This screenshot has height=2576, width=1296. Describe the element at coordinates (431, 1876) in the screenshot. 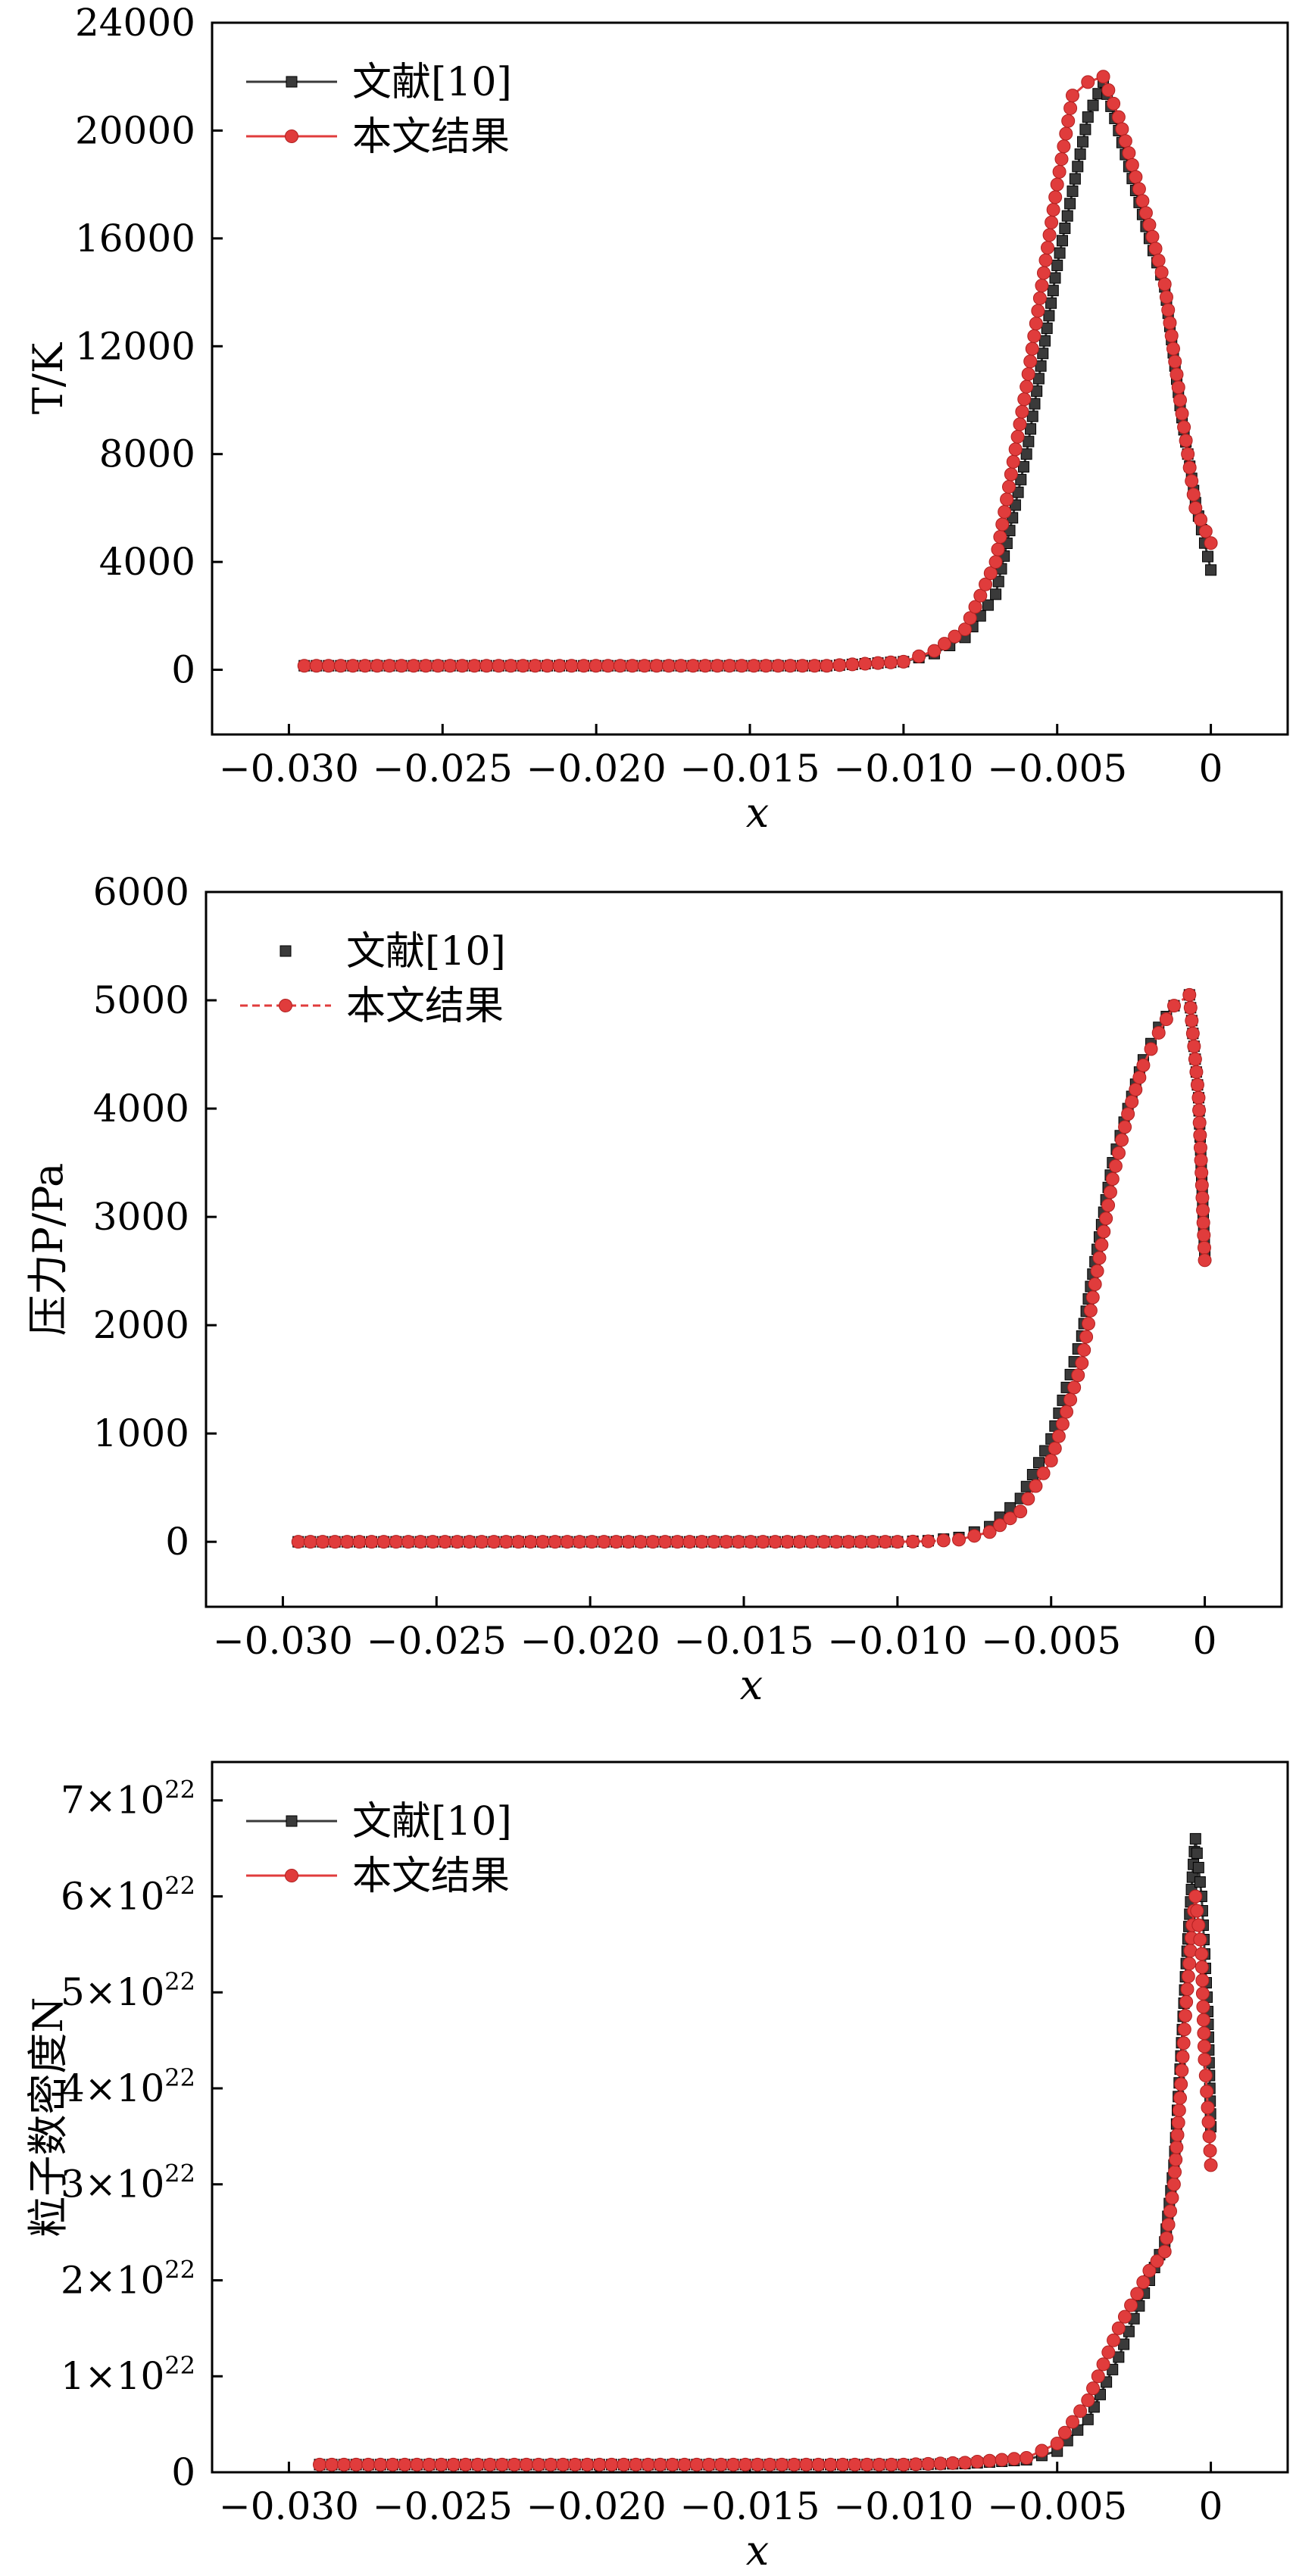

I see `legend-label: 本文结果` at that location.